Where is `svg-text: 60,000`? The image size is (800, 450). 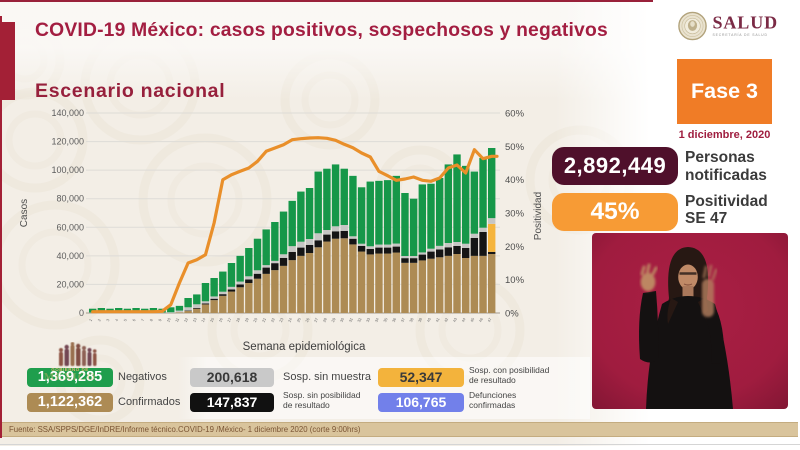
svg-text: 60,000 is located at coordinates (70, 227).